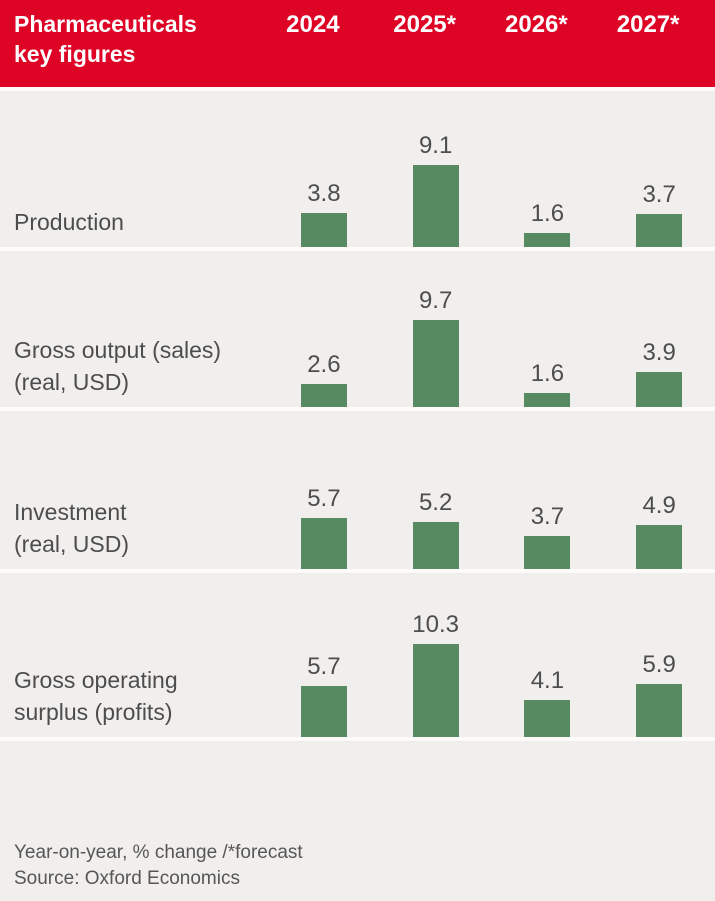 This screenshot has width=715, height=901. What do you see at coordinates (313, 24) in the screenshot?
I see `year-header-2024: 2024` at bounding box center [313, 24].